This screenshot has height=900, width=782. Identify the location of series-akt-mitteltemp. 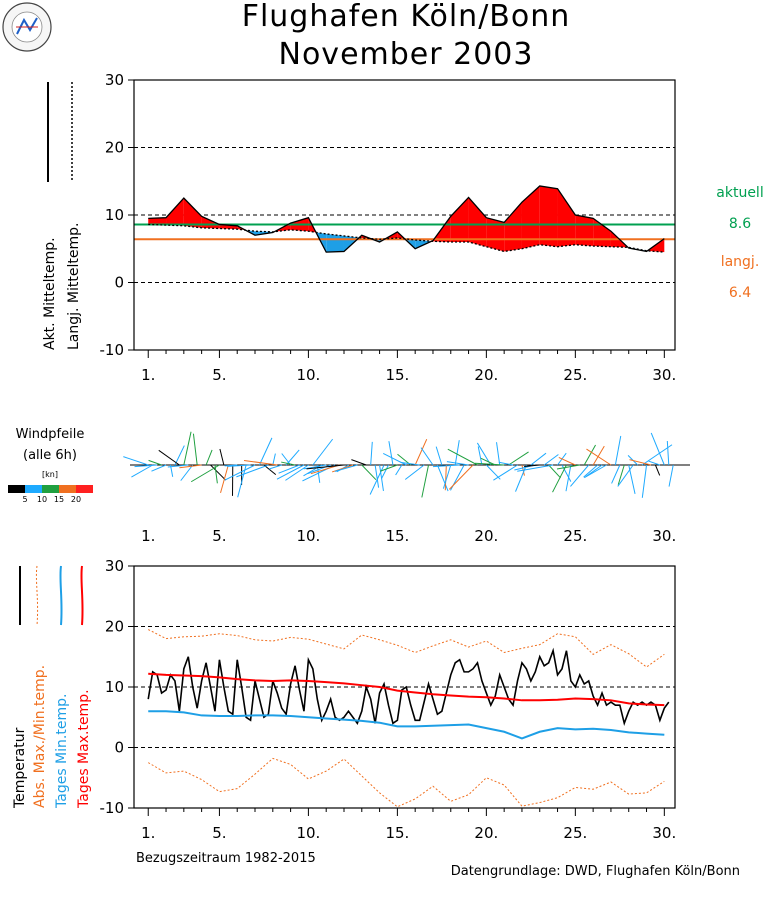
(406, 219).